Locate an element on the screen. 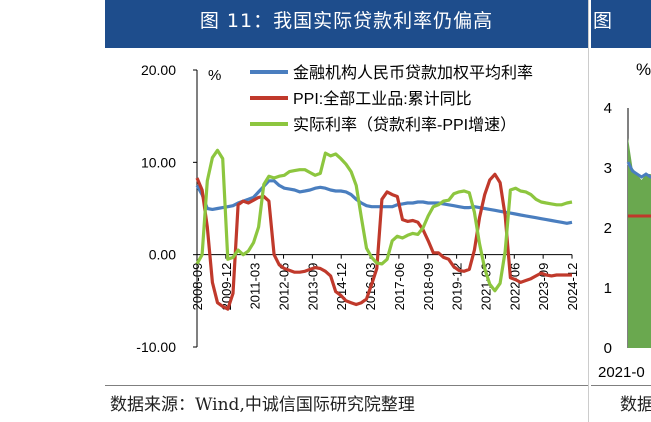  legend-label: PPI:全部工业品:累计同比 is located at coordinates (382, 99).